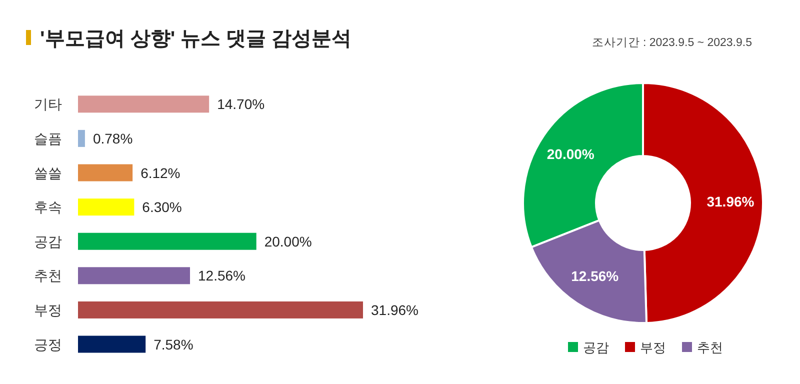 Image resolution: width=800 pixels, height=384 pixels. What do you see at coordinates (112, 138) in the screenshot?
I see `data-label: 0.78%` at bounding box center [112, 138].